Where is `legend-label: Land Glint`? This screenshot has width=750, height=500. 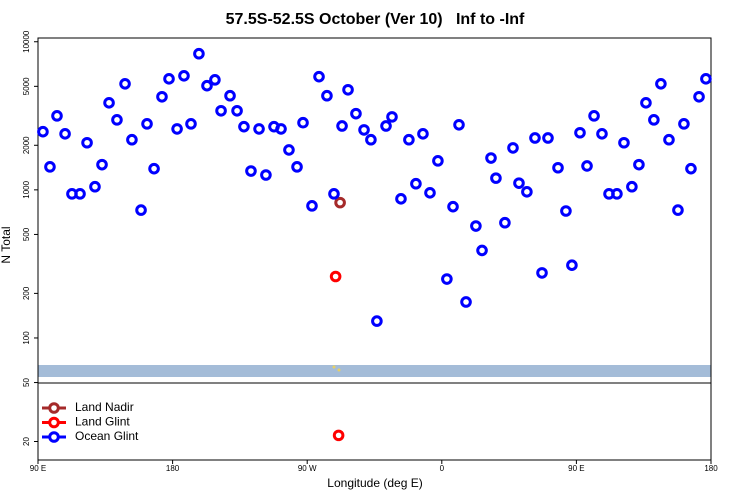
legend-label: Land Glint is located at coordinates (102, 422).